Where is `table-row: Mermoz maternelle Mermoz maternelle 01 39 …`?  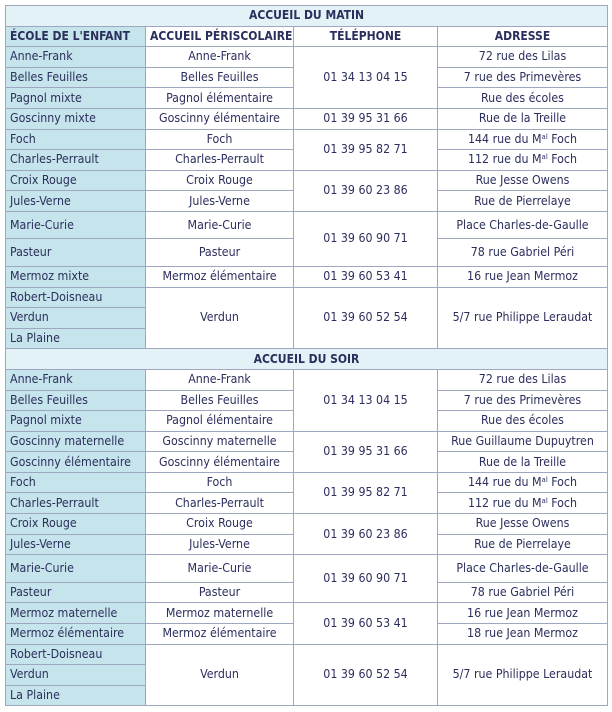
table-row: Mermoz maternelle Mermoz maternelle 01 39 … is located at coordinates (306, 623).